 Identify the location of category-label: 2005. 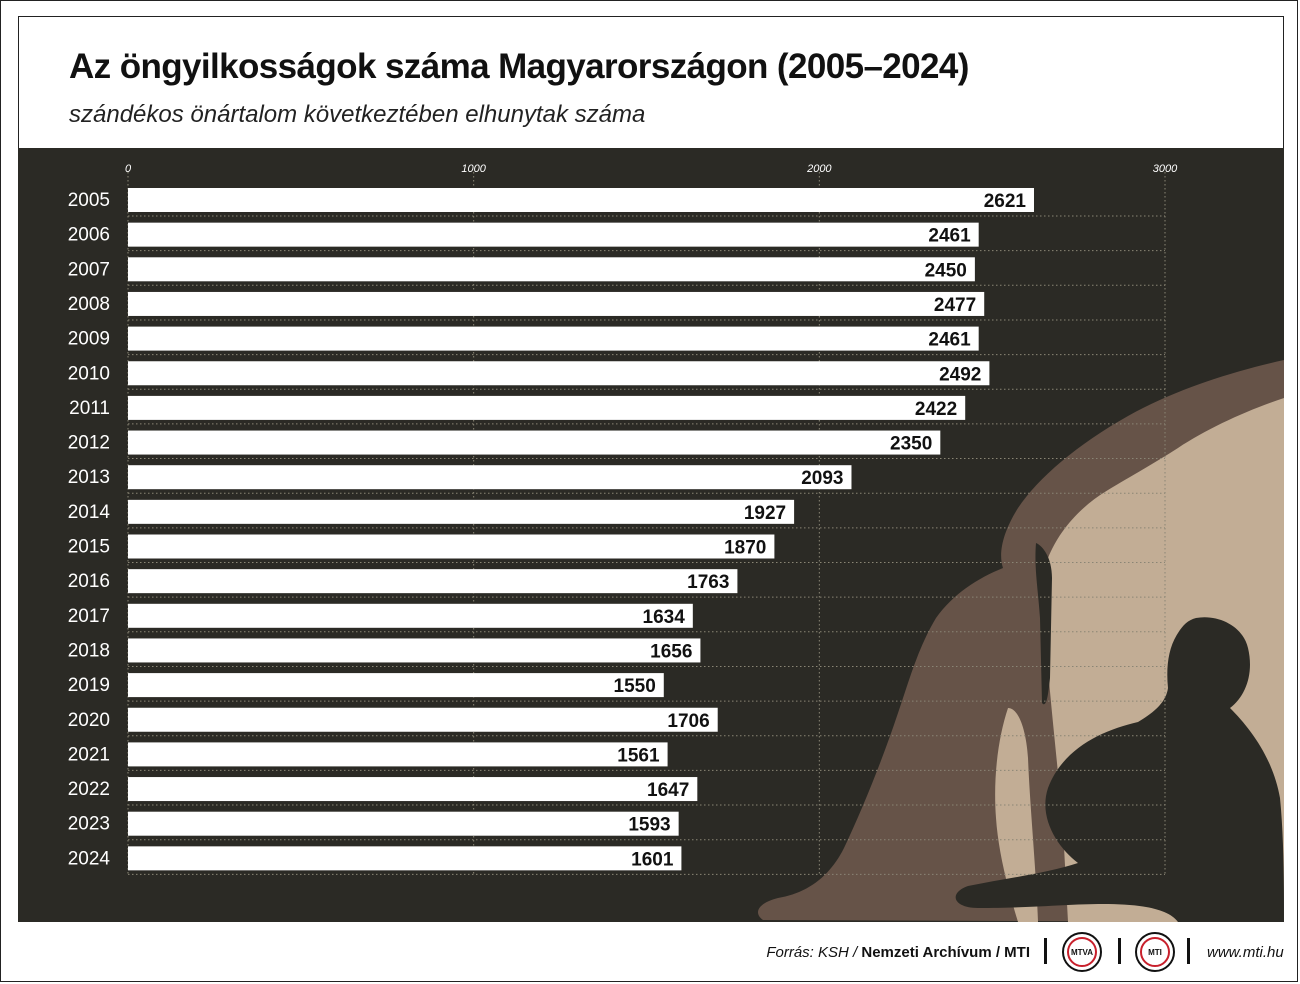
(89, 200).